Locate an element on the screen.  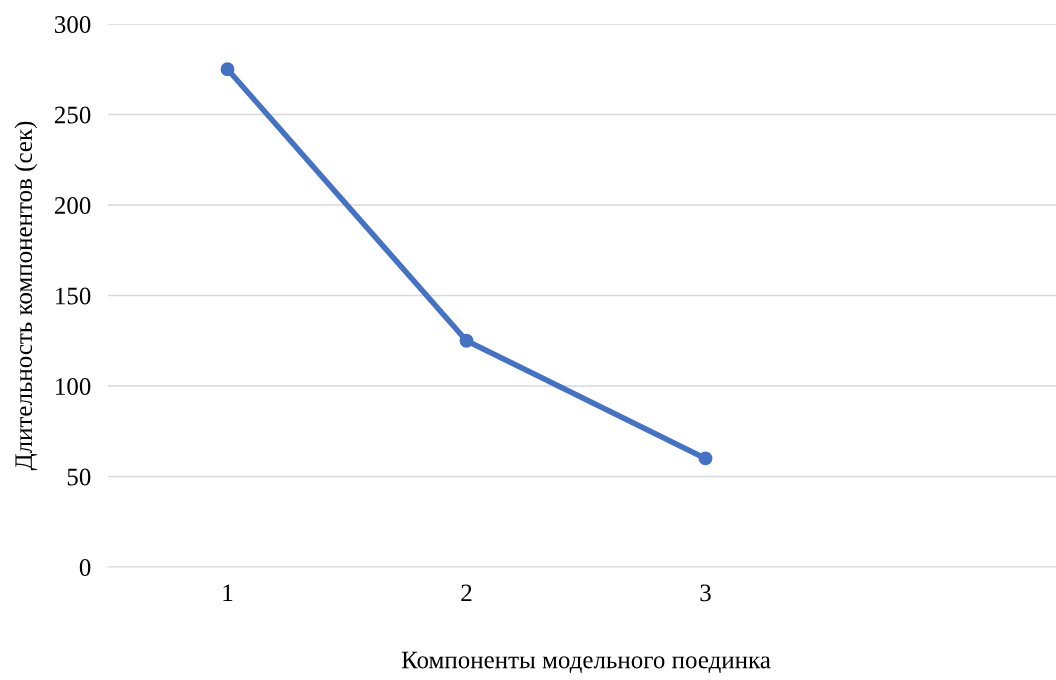
x-axis-title: Компоненты модельного поединка is located at coordinates (586, 662).